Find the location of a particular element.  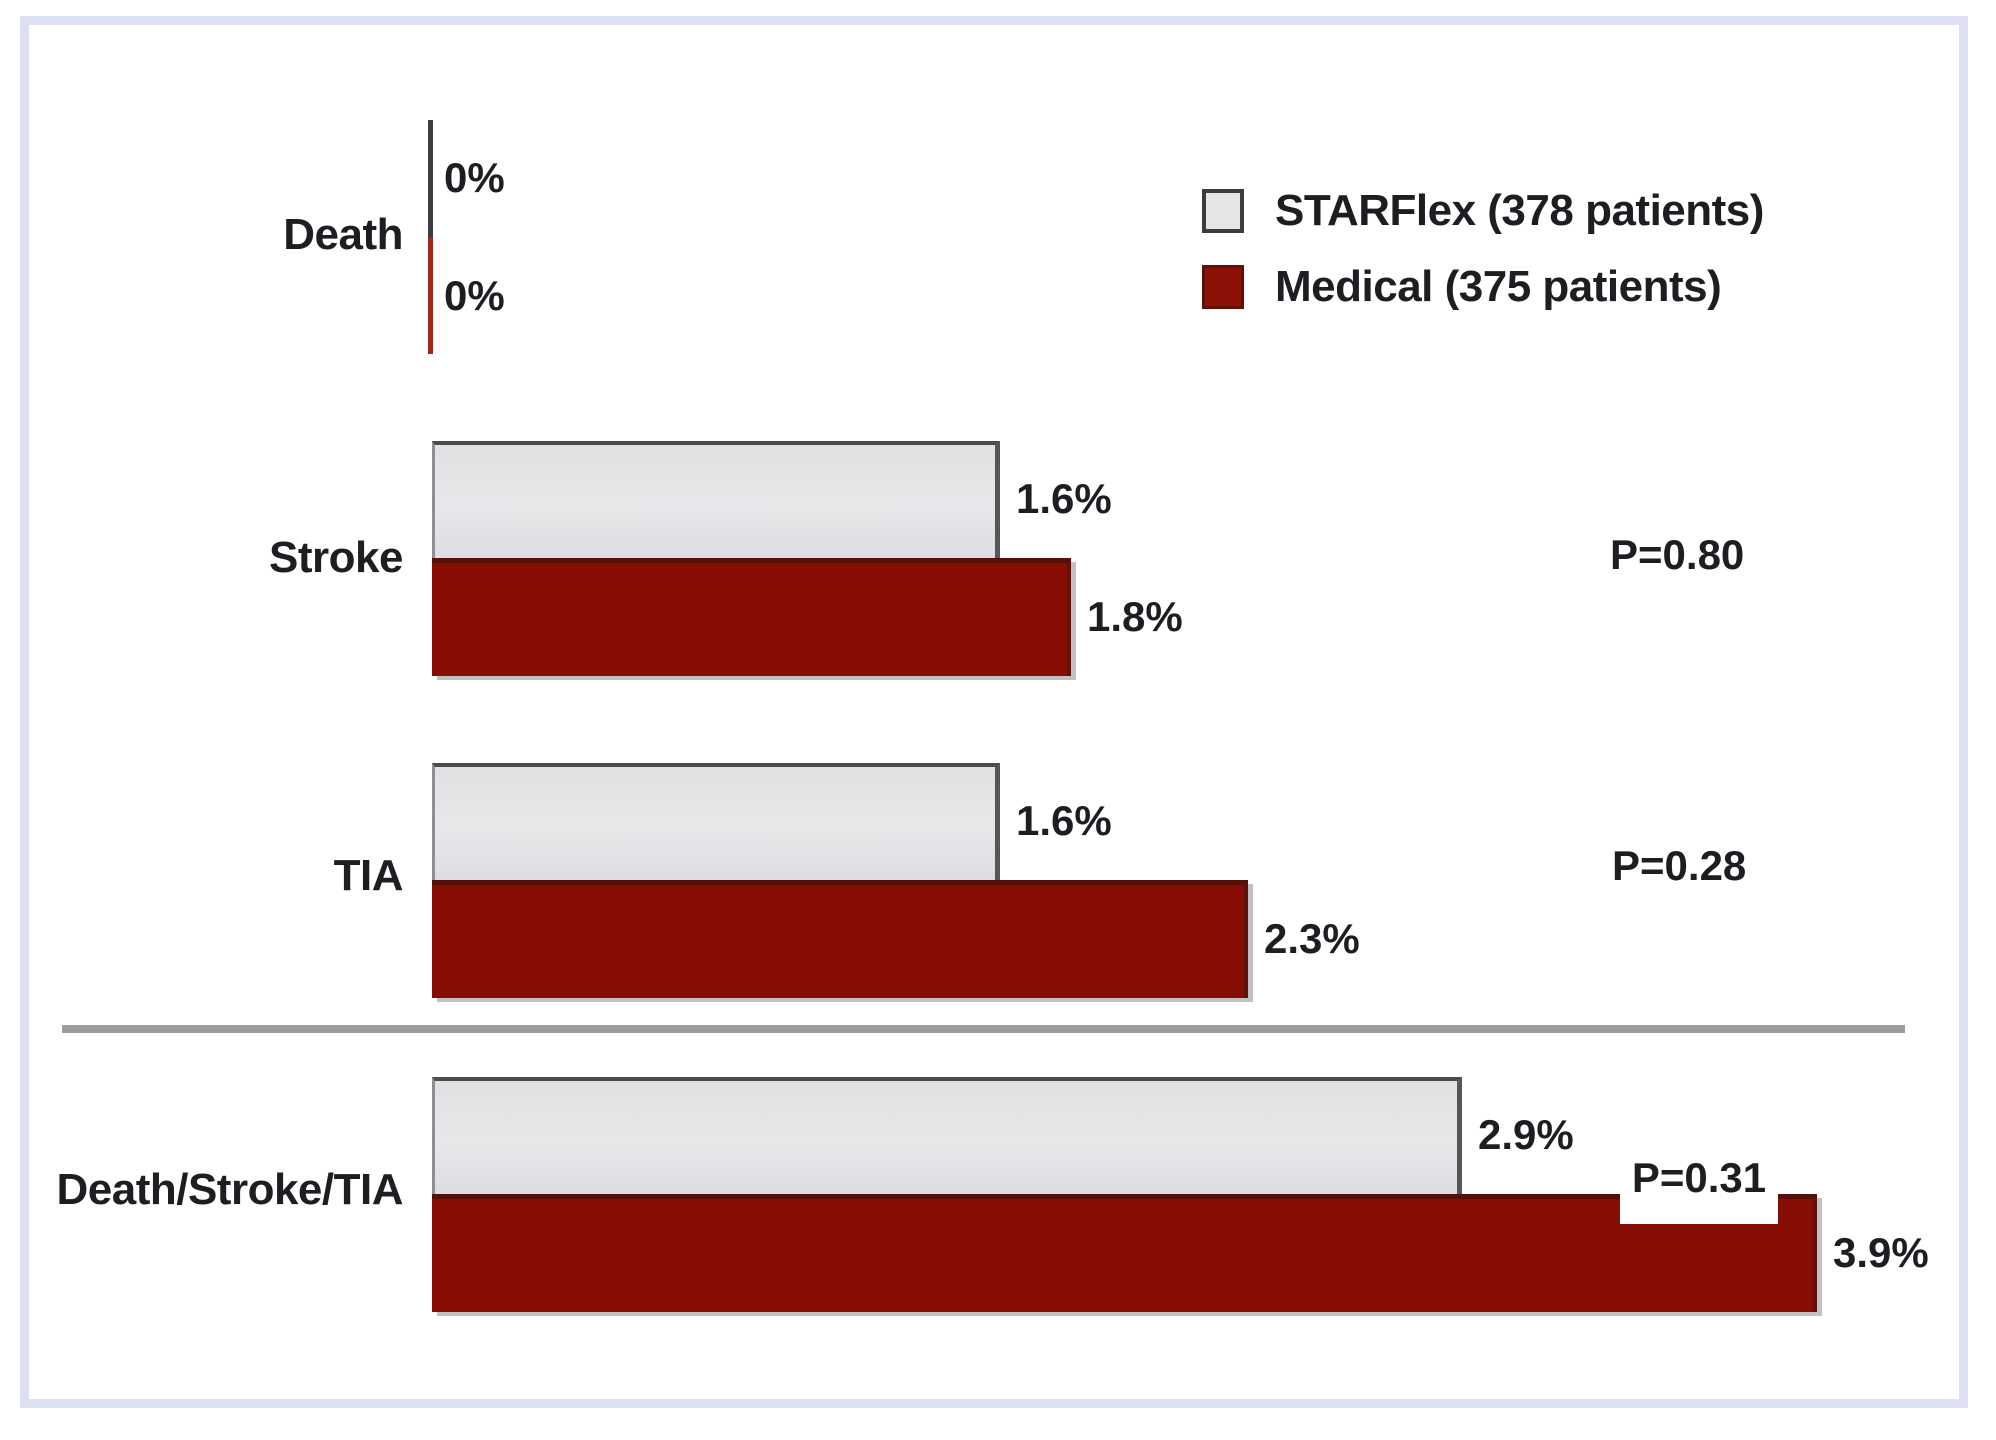

legend-swatch-medical-icon is located at coordinates (1223, 287).